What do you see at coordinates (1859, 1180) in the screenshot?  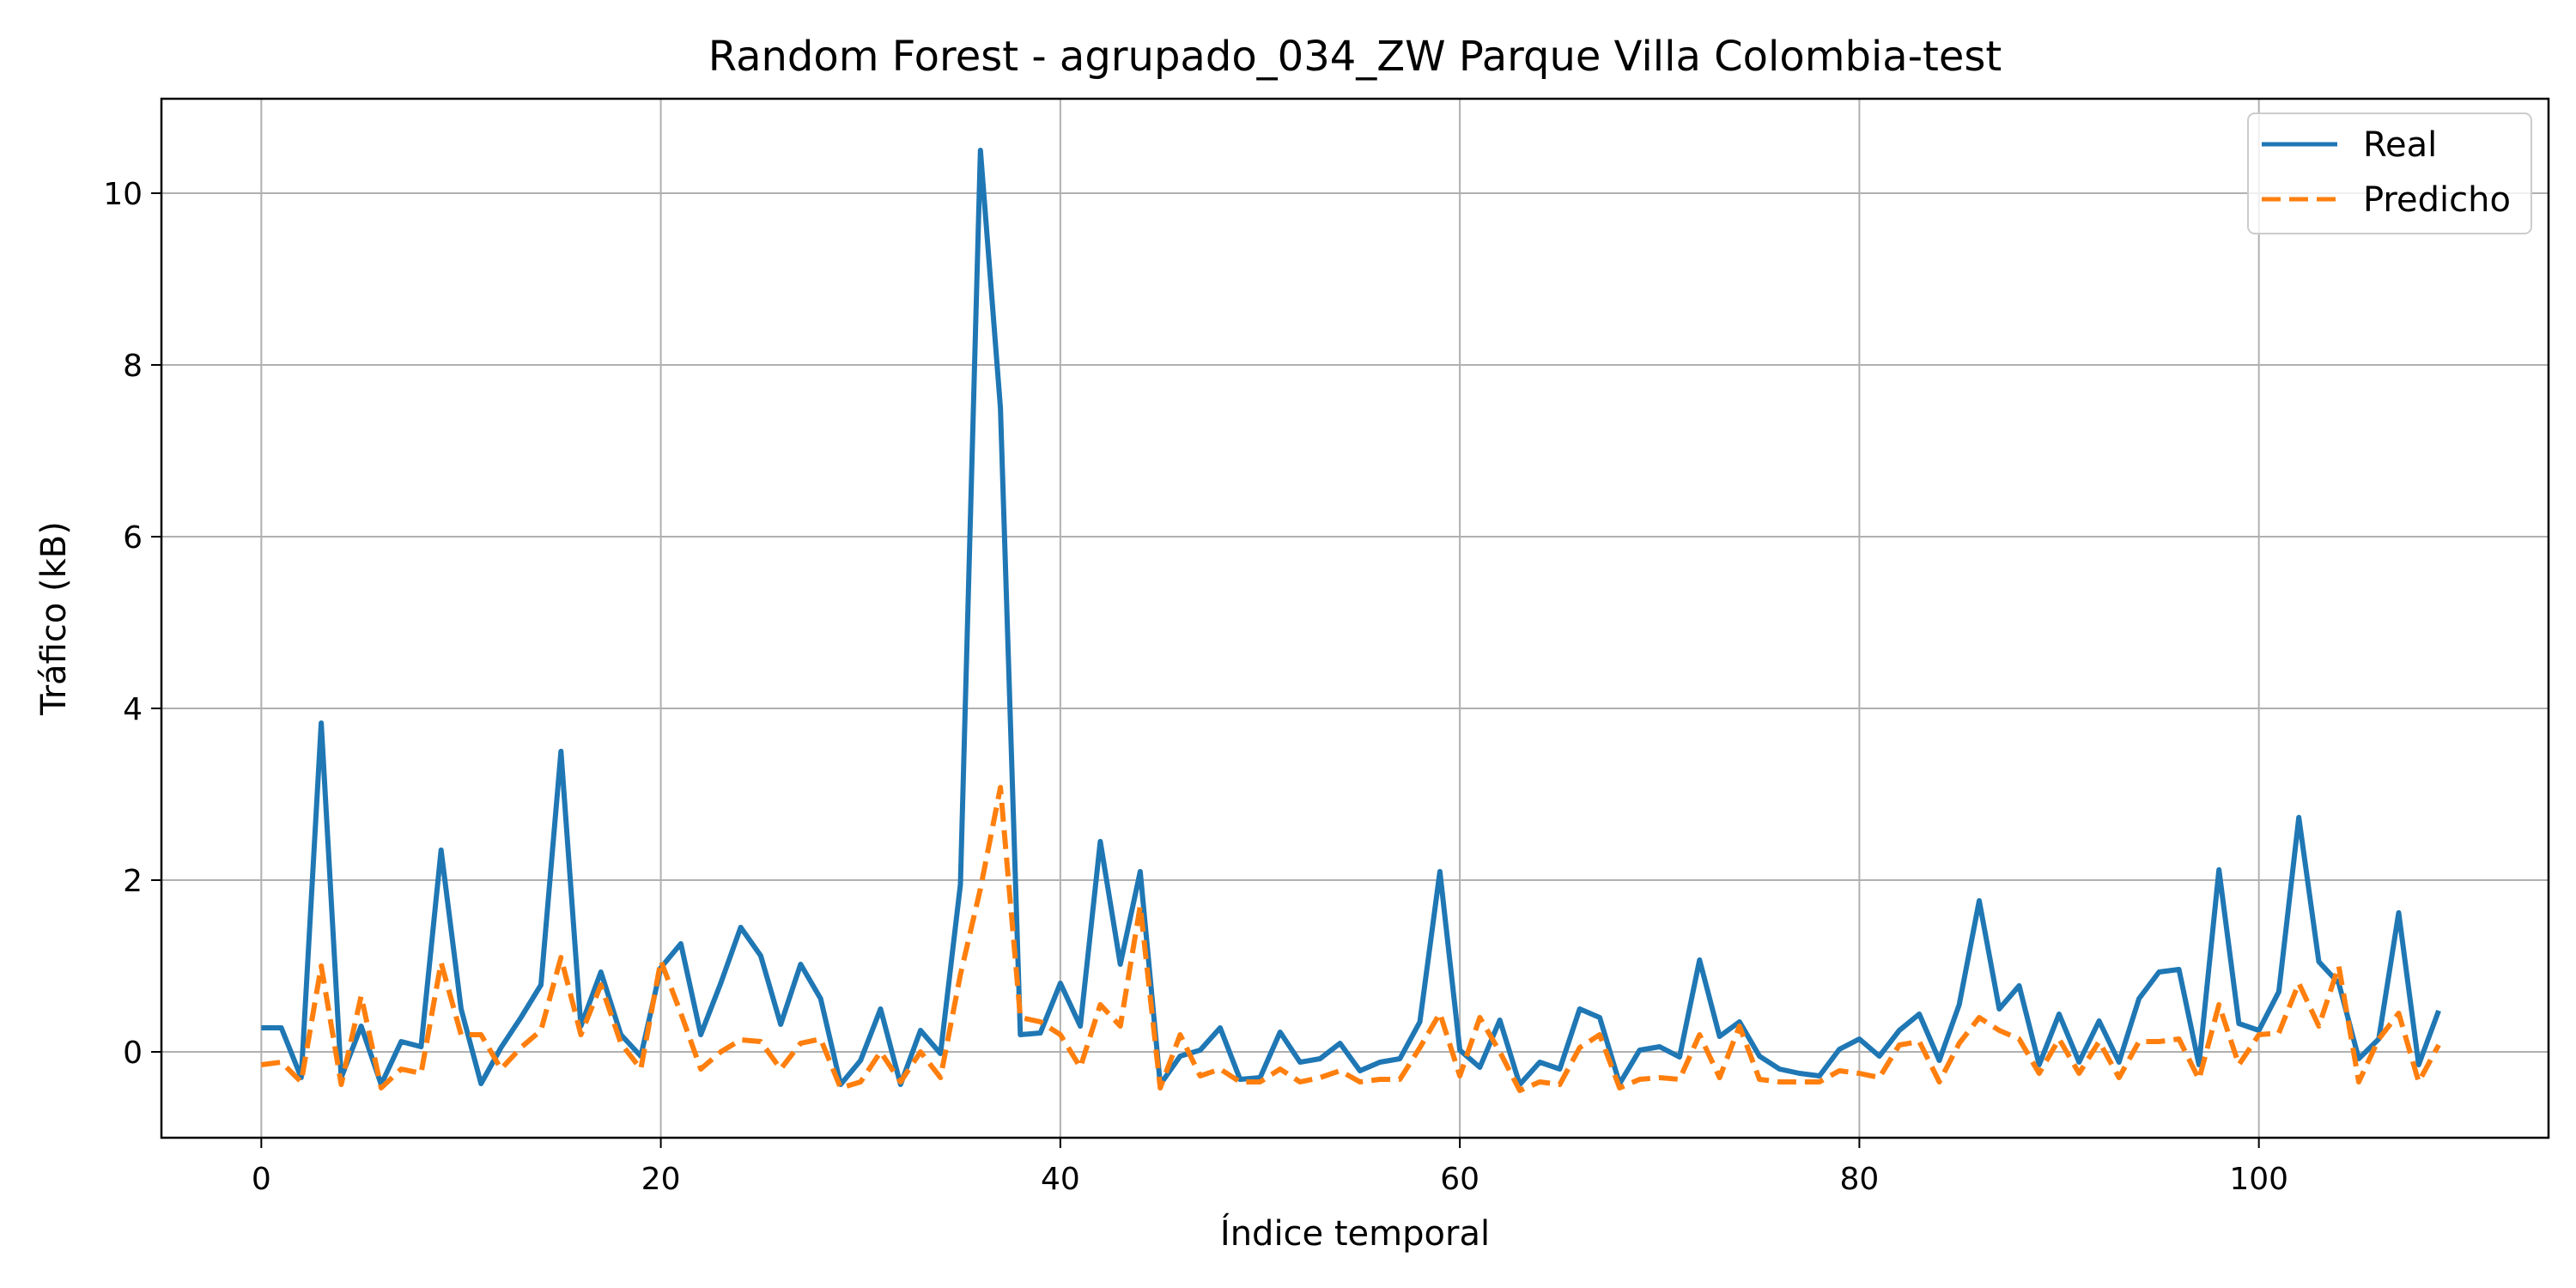 I see `x-tick-label-4: 80` at bounding box center [1859, 1180].